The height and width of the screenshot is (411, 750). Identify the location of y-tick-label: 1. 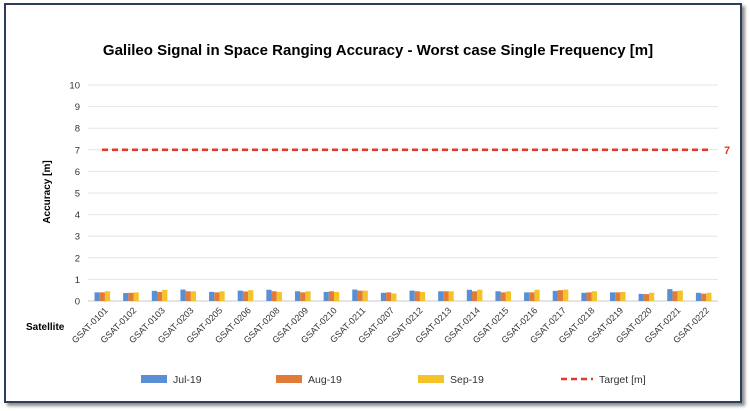
(77, 280).